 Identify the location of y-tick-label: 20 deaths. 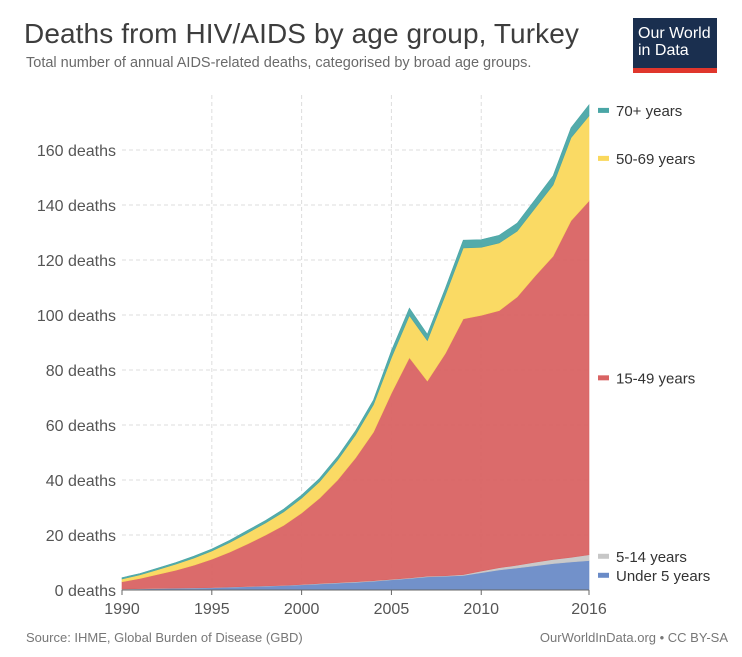
(81, 536).